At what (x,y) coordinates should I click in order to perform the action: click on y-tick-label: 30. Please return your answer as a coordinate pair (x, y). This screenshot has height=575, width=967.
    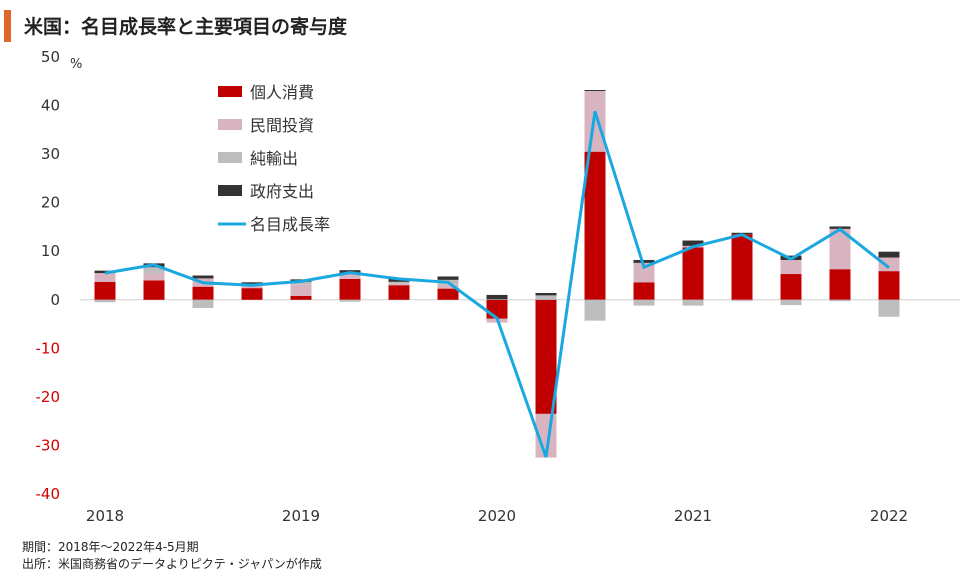
    Looking at the image, I should click on (50, 154).